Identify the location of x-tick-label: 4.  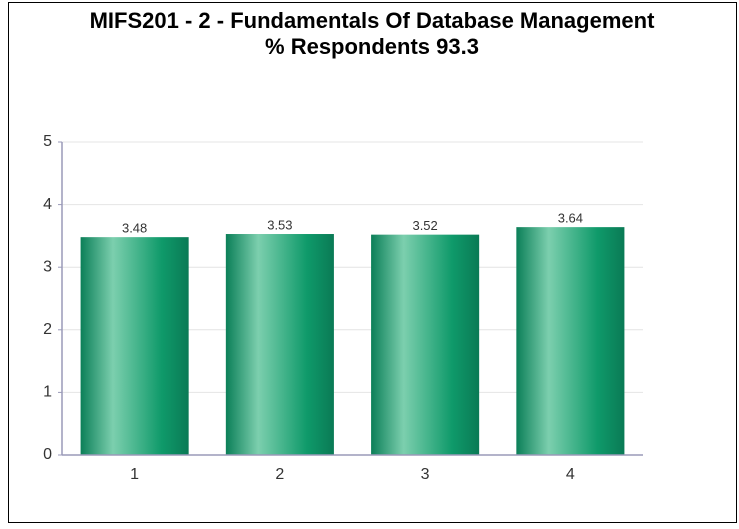
(570, 474).